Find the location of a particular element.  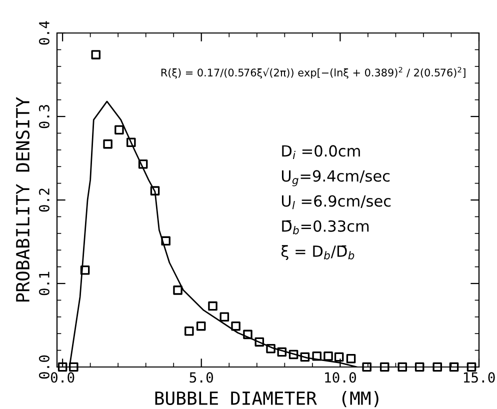

annotation: D$_{i}$ =0.0cm is located at coordinates (321, 152).